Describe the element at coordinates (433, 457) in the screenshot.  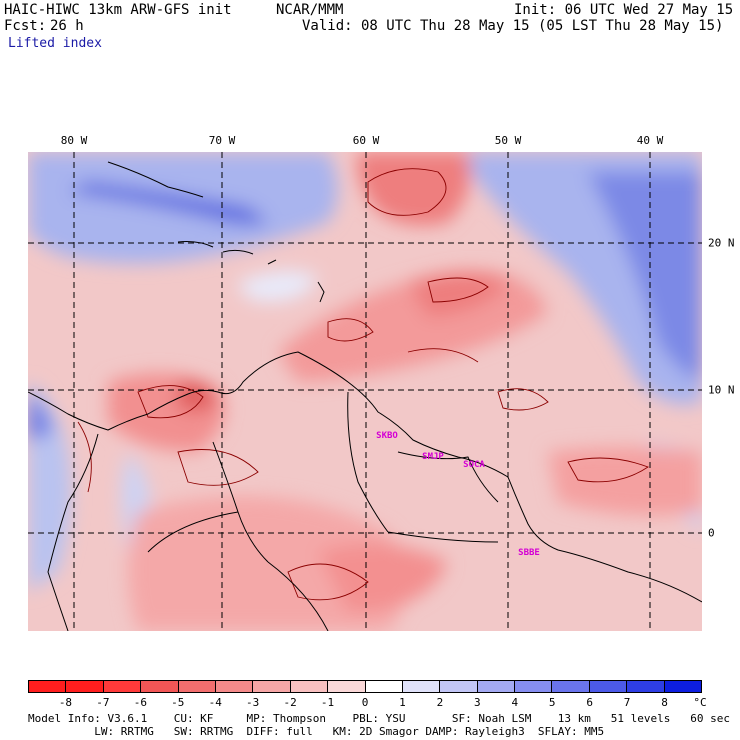
I see `station-smjp: SMJP` at that location.